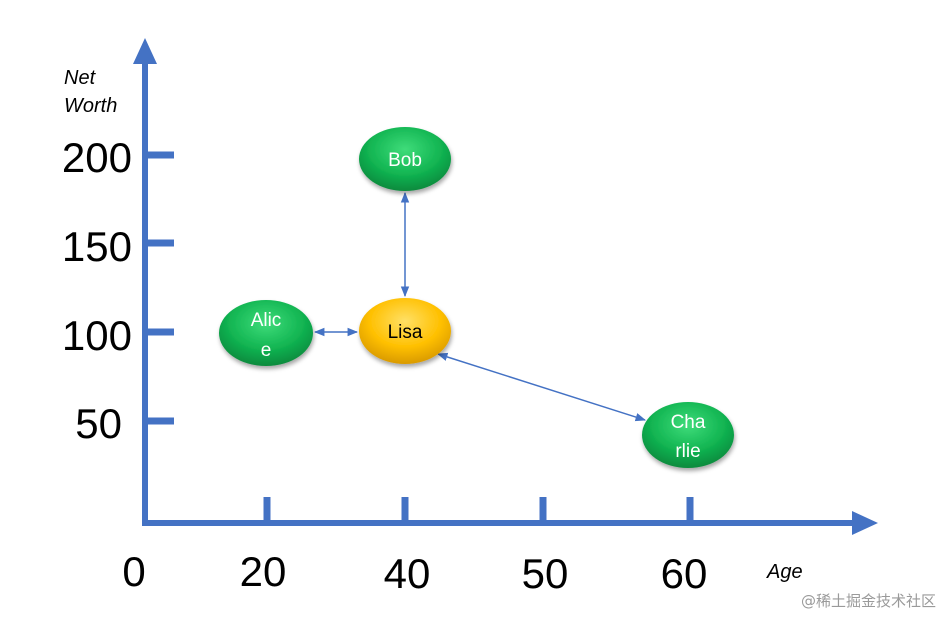  What do you see at coordinates (159, 288) in the screenshot?
I see `y-ticks` at bounding box center [159, 288].